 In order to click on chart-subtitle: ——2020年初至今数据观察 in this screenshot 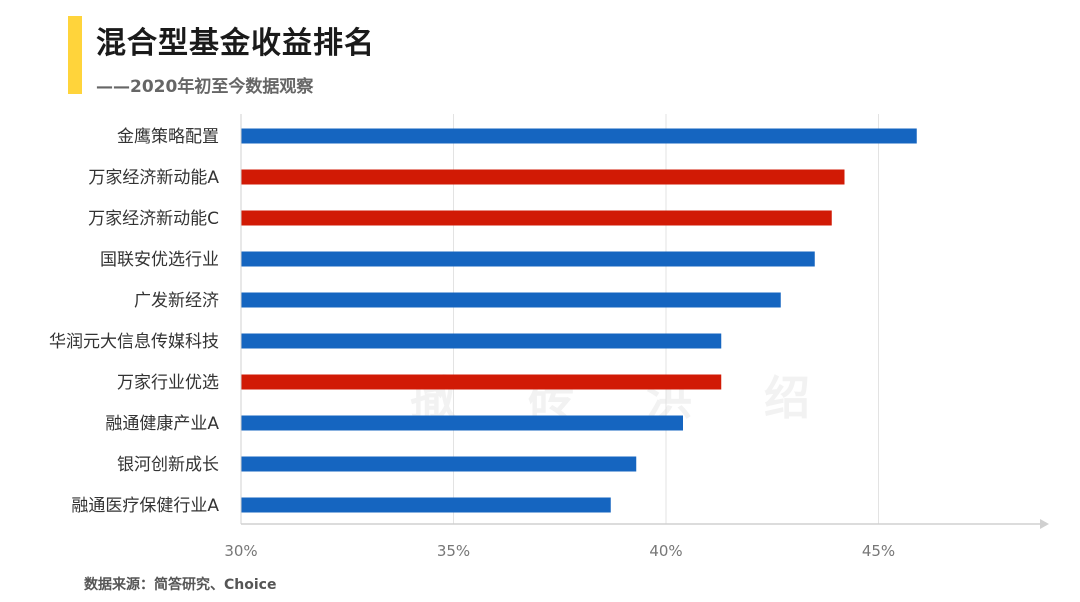, I will do `click(205, 87)`.